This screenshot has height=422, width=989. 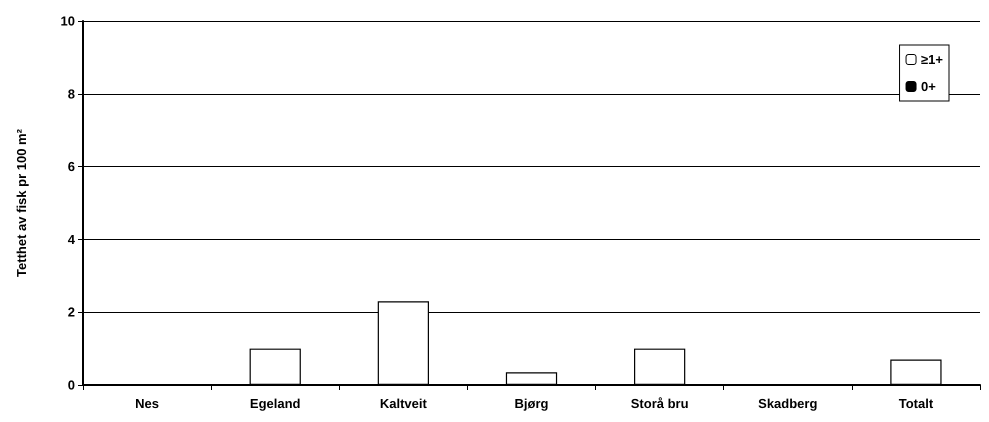 I want to click on y-tick-label: 0, so click(x=71, y=385).